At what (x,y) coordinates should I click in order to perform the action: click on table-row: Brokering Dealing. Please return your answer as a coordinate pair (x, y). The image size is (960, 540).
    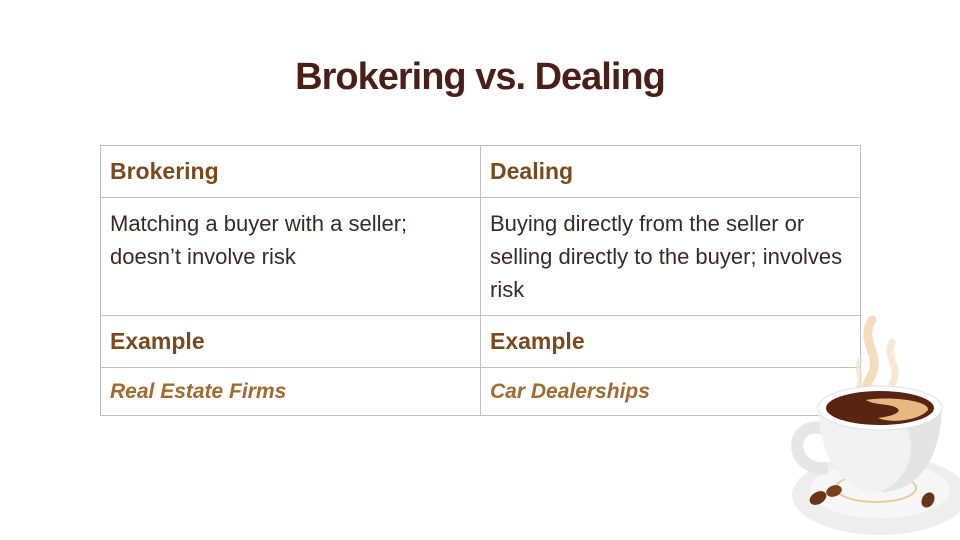
    Looking at the image, I should click on (480, 171).